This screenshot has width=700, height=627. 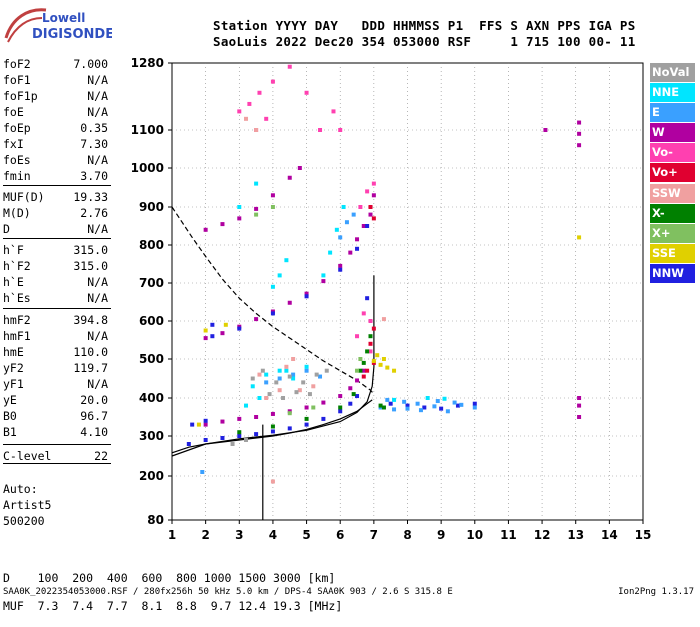 What do you see at coordinates (672, 193) in the screenshot?
I see `legend-item-ssw: SSW` at bounding box center [672, 193].